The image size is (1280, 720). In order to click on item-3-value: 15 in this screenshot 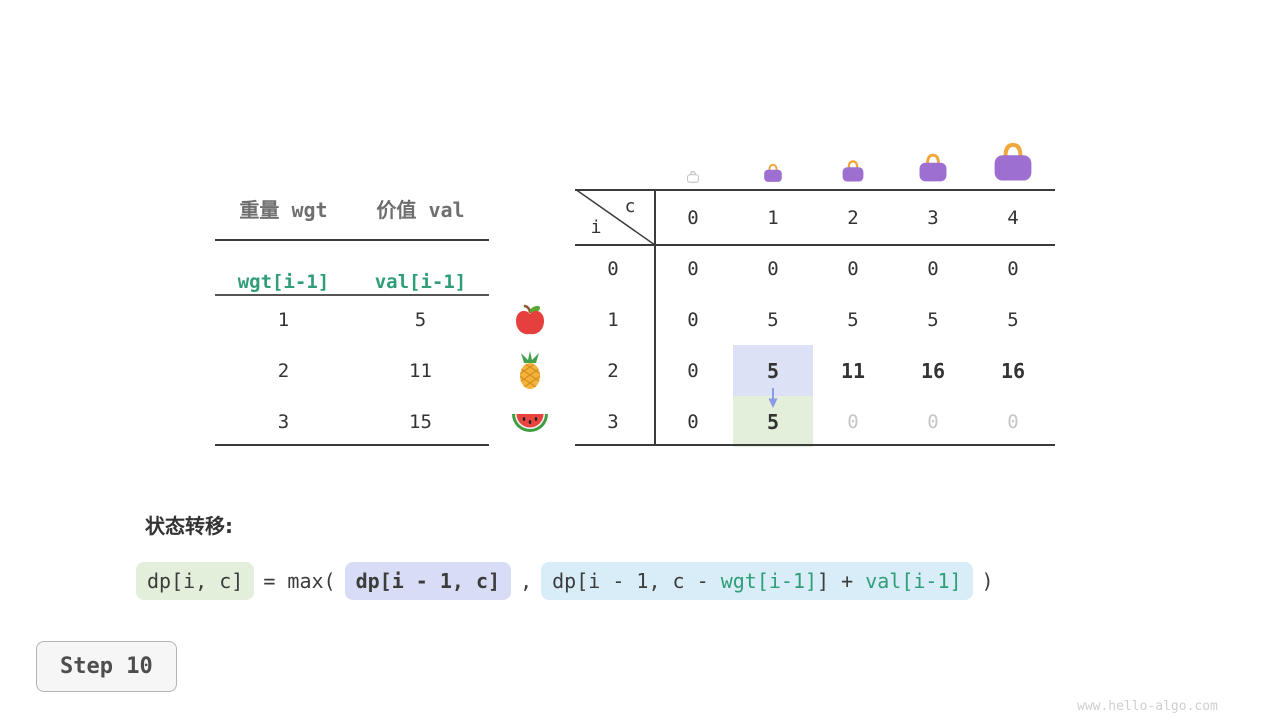, I will do `click(420, 422)`.